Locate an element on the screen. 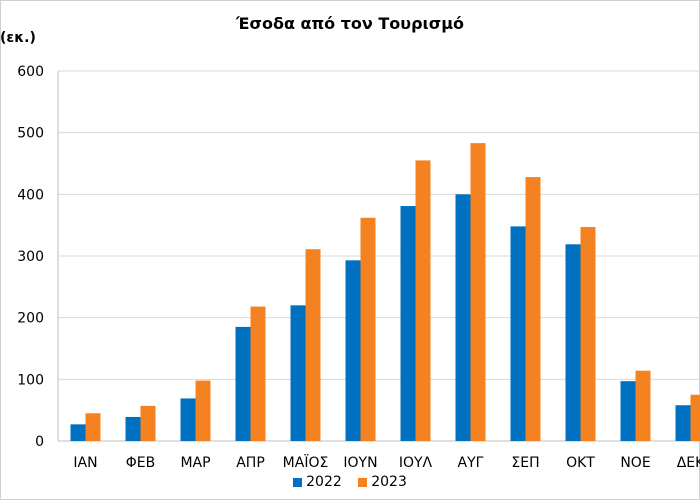 The image size is (700, 500). x-tick-label: ΜΑΪΟΣ is located at coordinates (306, 462).